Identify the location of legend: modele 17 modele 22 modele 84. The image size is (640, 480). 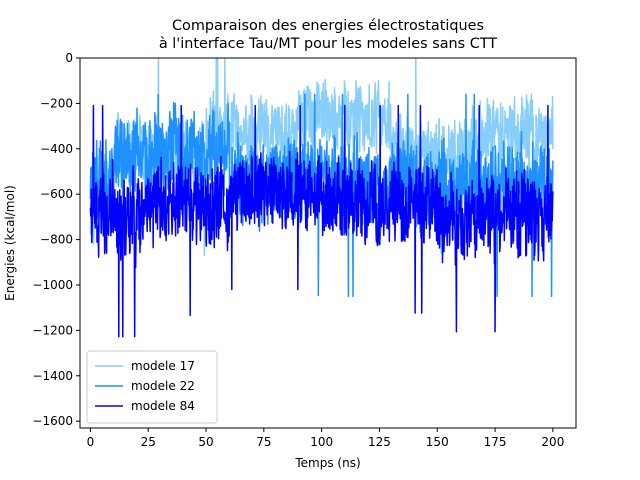
(152, 387).